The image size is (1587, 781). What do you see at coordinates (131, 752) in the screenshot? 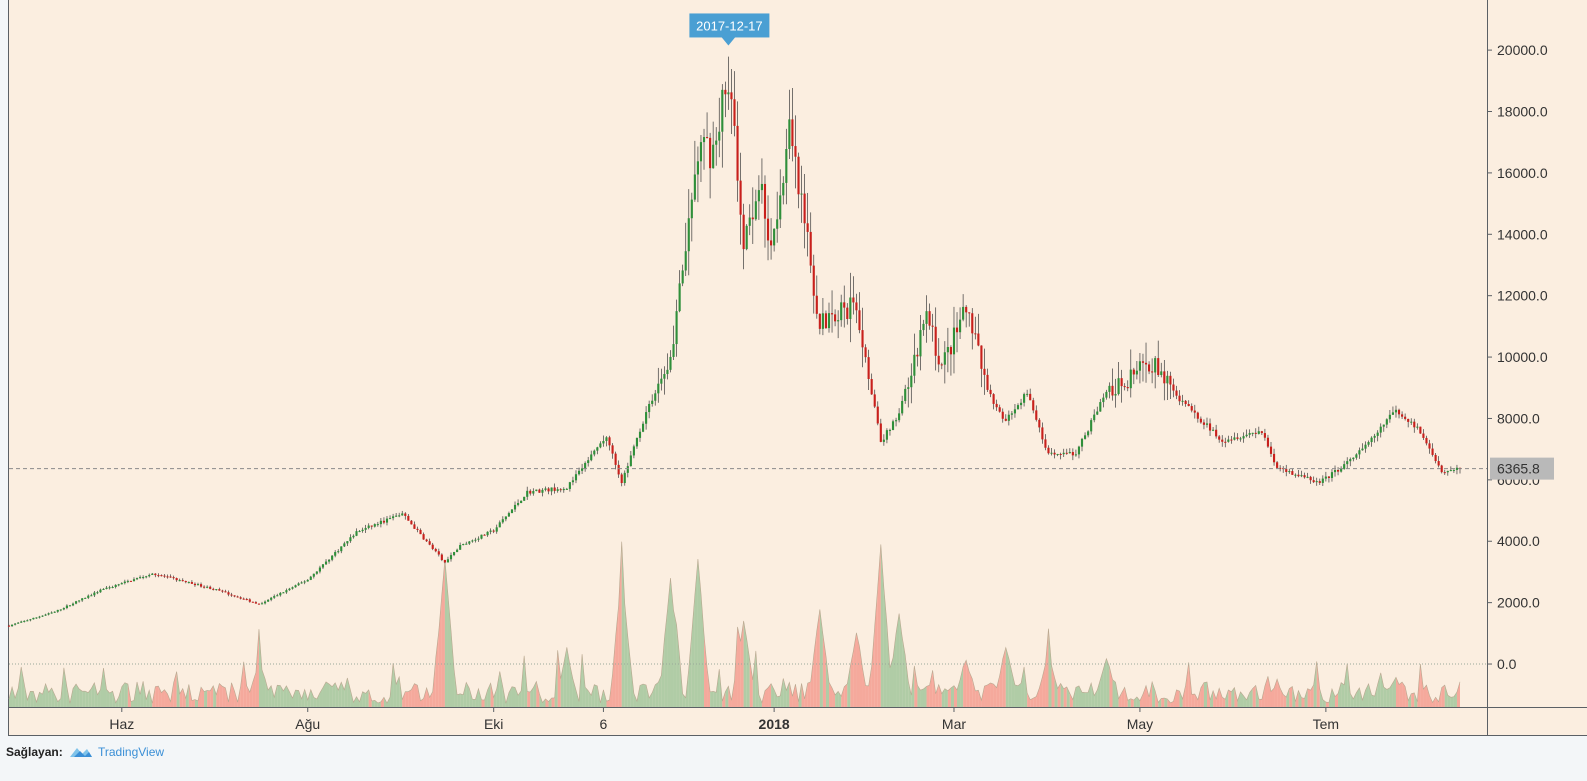
I see `tradingview-link: TradingView` at bounding box center [131, 752].